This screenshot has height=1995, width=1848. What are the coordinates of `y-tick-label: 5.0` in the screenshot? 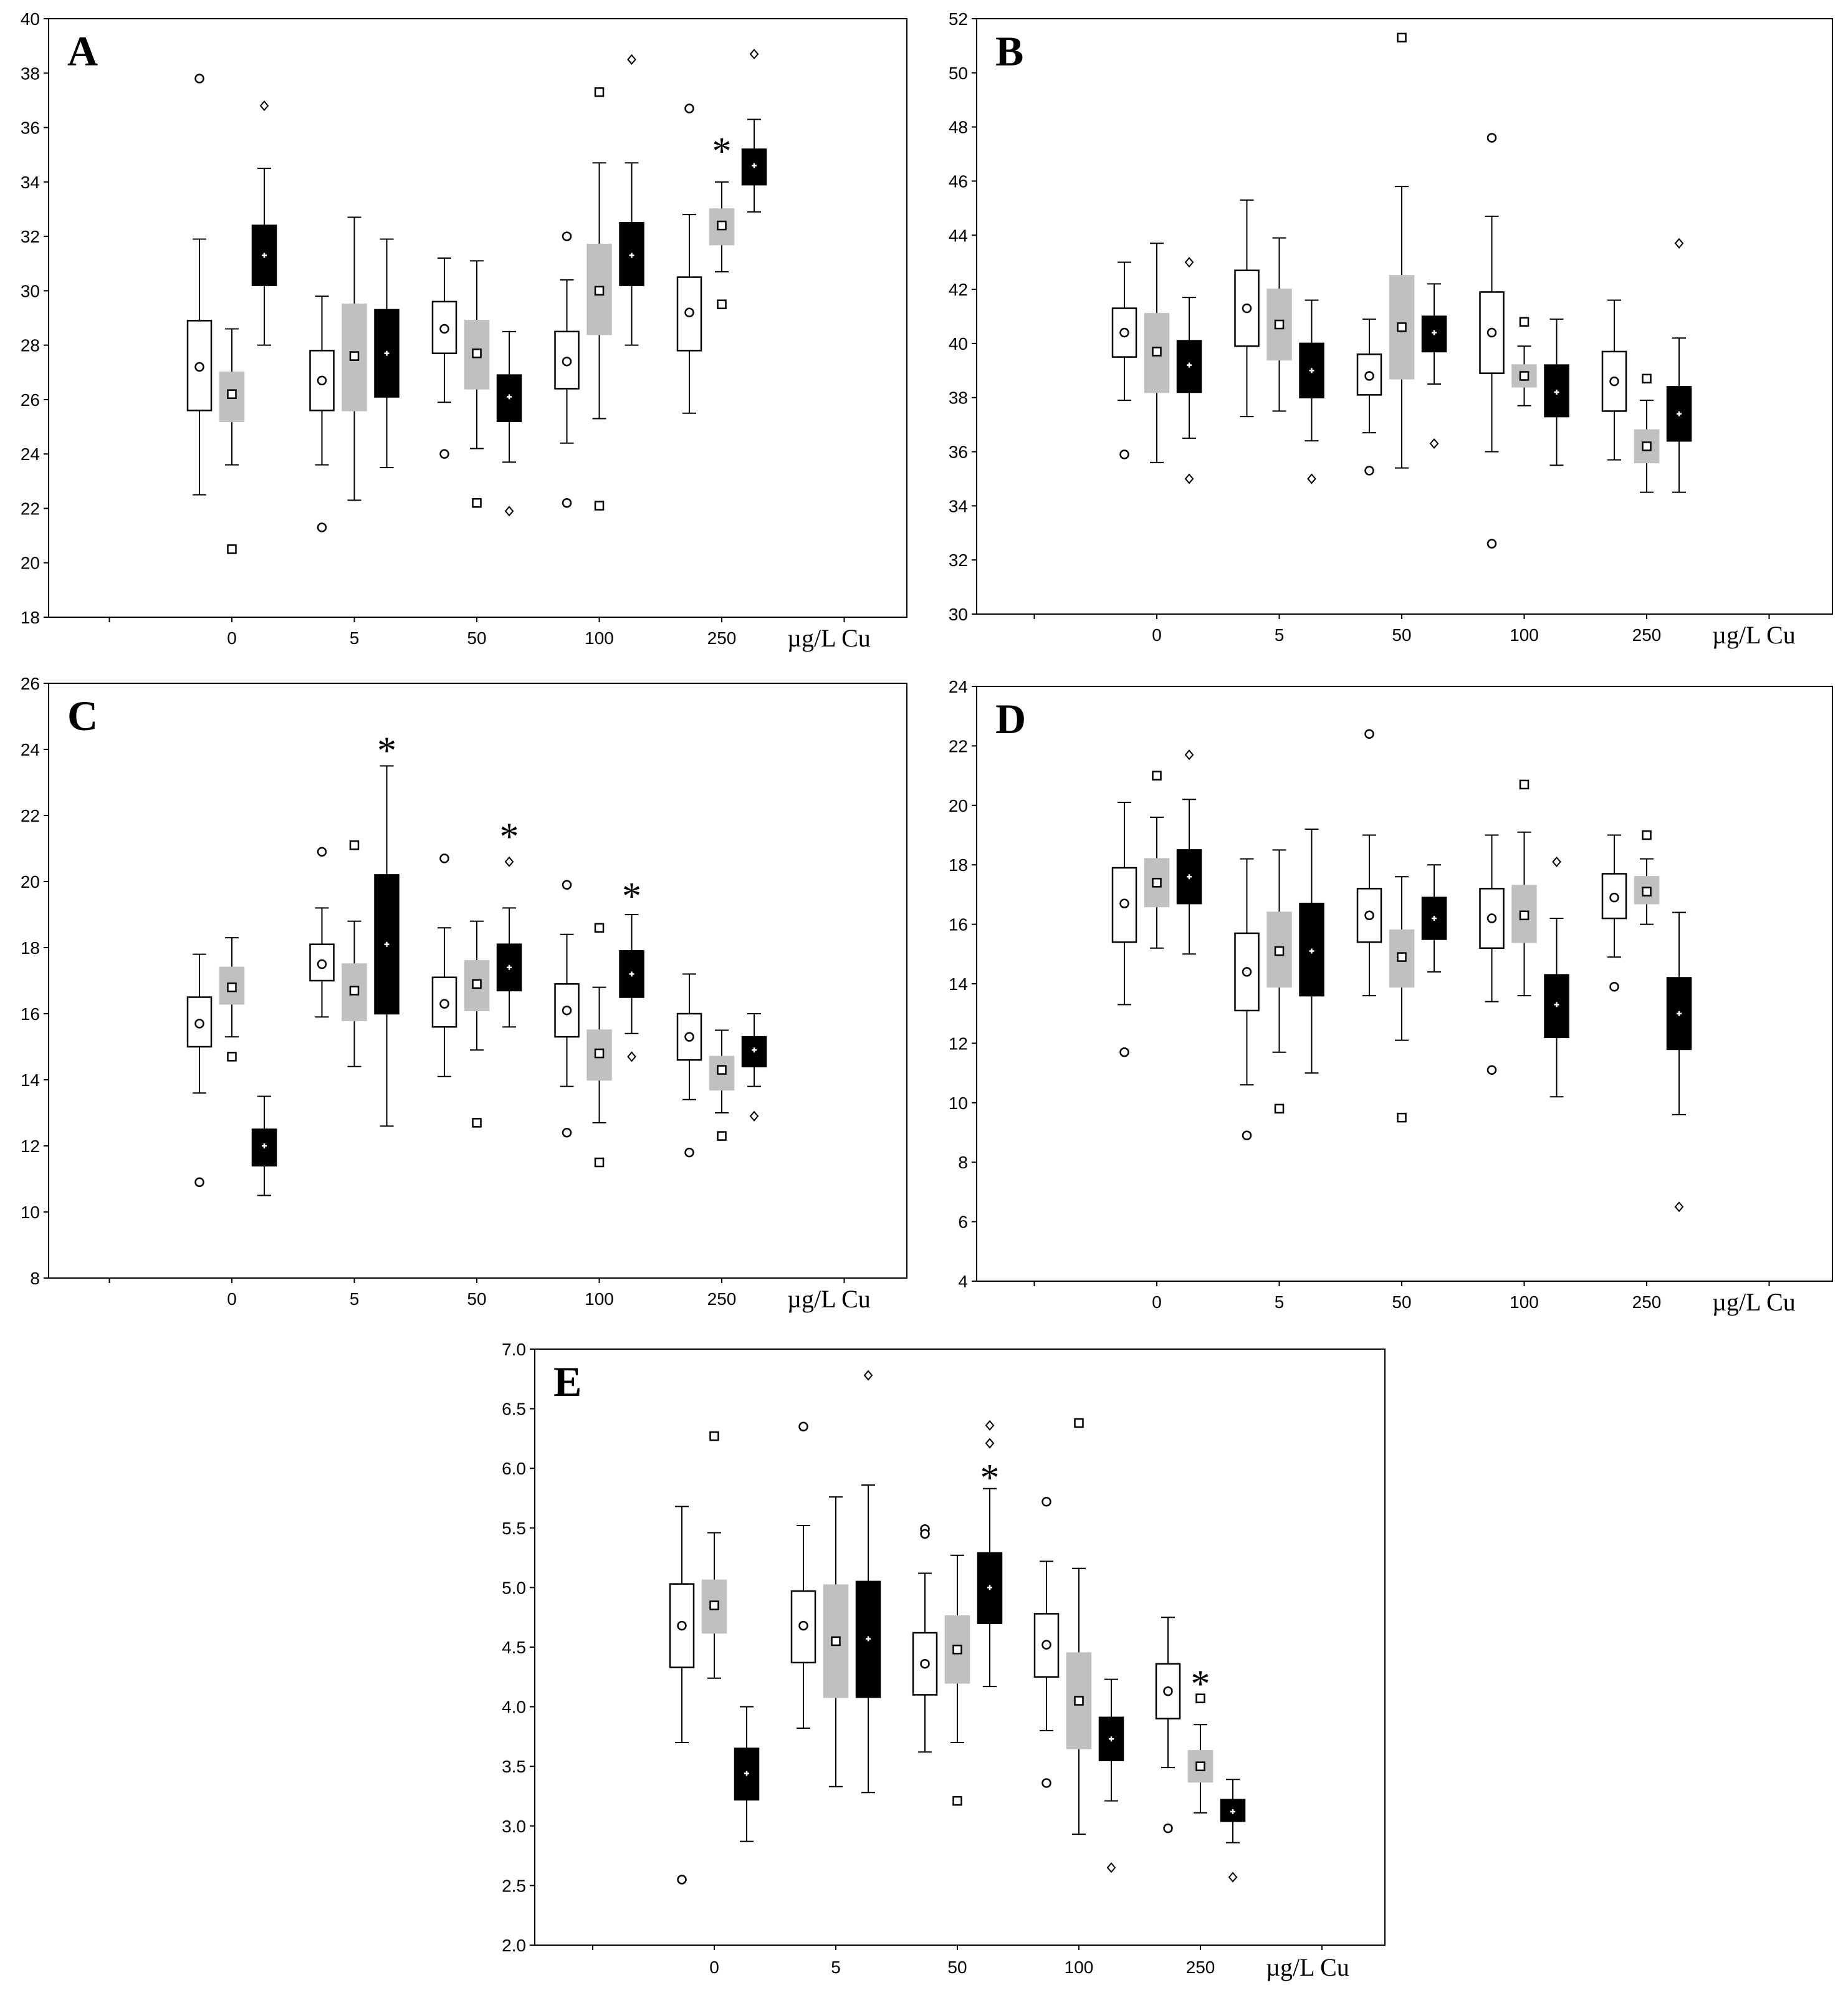 It's located at (514, 1587).